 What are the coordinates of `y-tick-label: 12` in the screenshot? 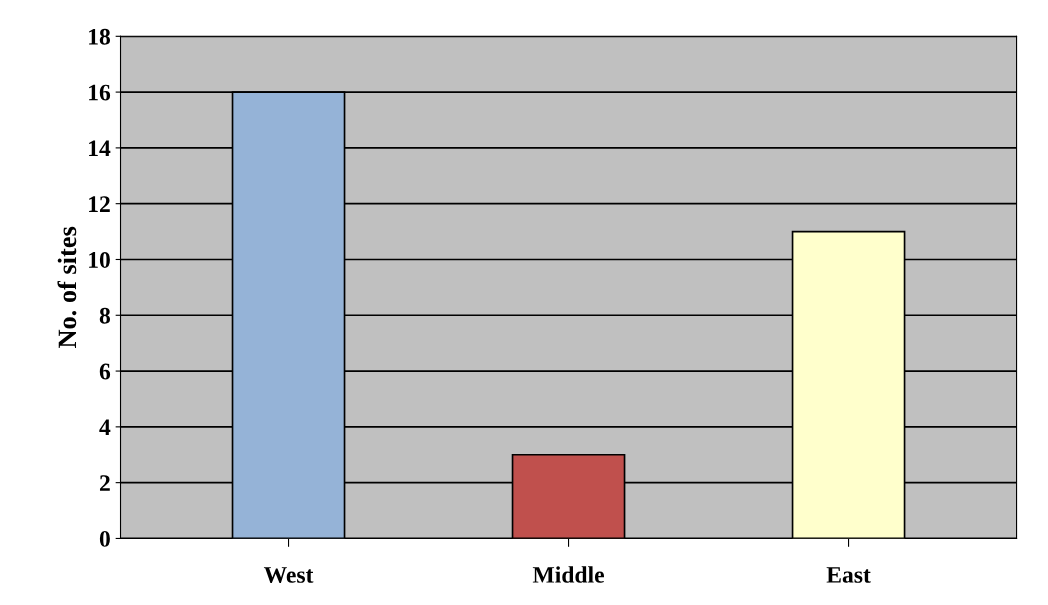 It's located at (99, 204).